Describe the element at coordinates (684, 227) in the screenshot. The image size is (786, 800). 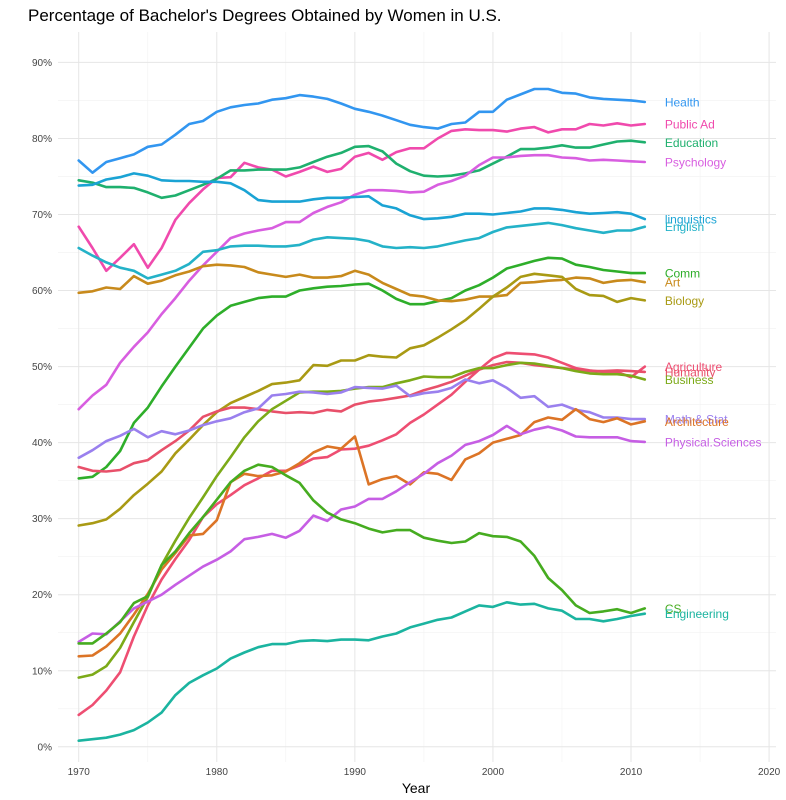
I see `series-label: English` at that location.